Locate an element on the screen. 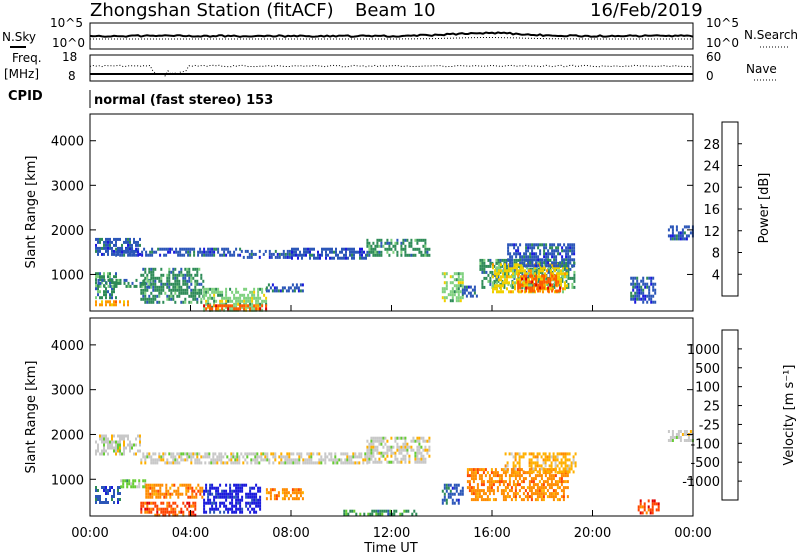  noise-left-tick-bottom: 10^0 is located at coordinates (68, 43).